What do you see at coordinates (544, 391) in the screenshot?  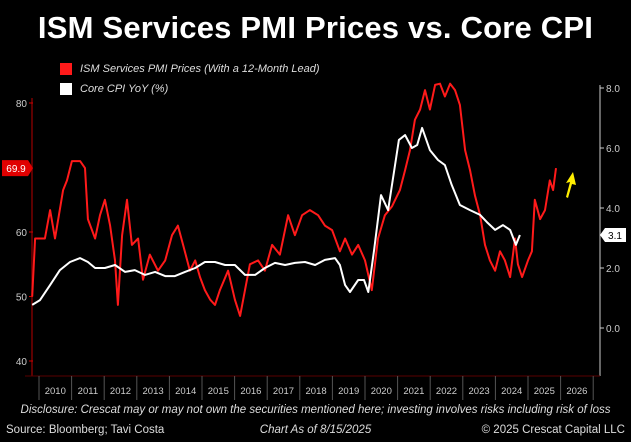 I see `x-tick-label: 2025` at bounding box center [544, 391].